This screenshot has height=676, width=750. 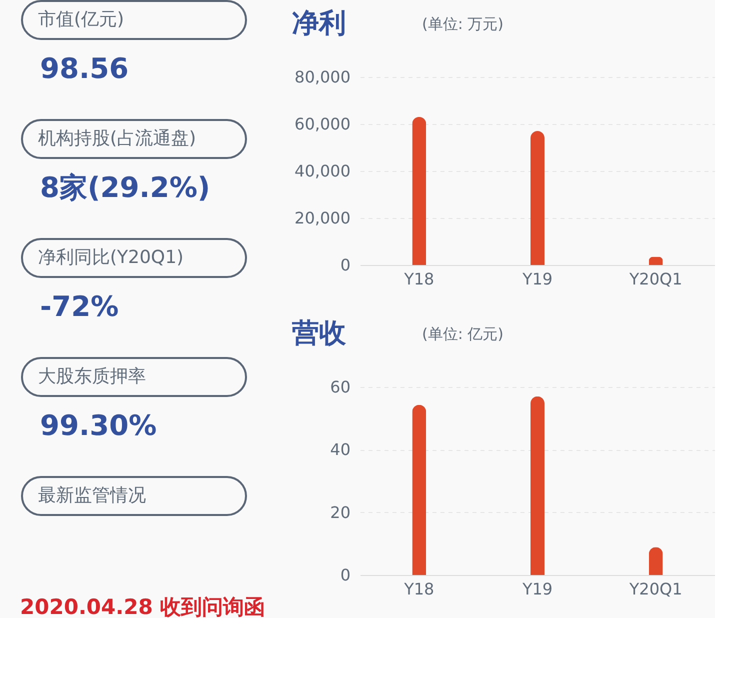 What do you see at coordinates (79, 306) in the screenshot?
I see `text: -72%` at bounding box center [79, 306].